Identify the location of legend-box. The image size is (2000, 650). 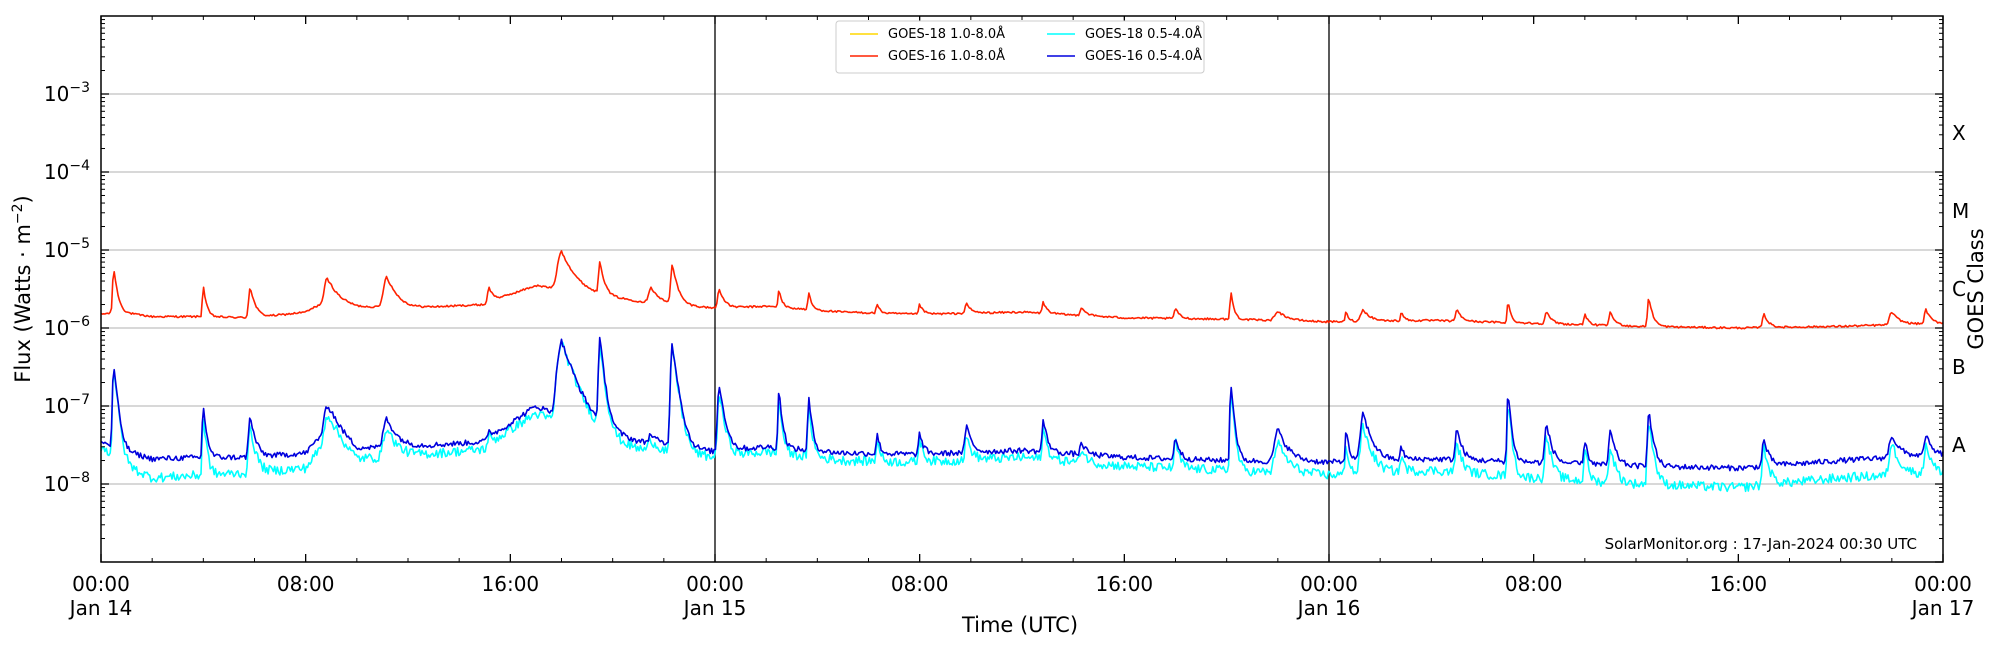
(1020, 47).